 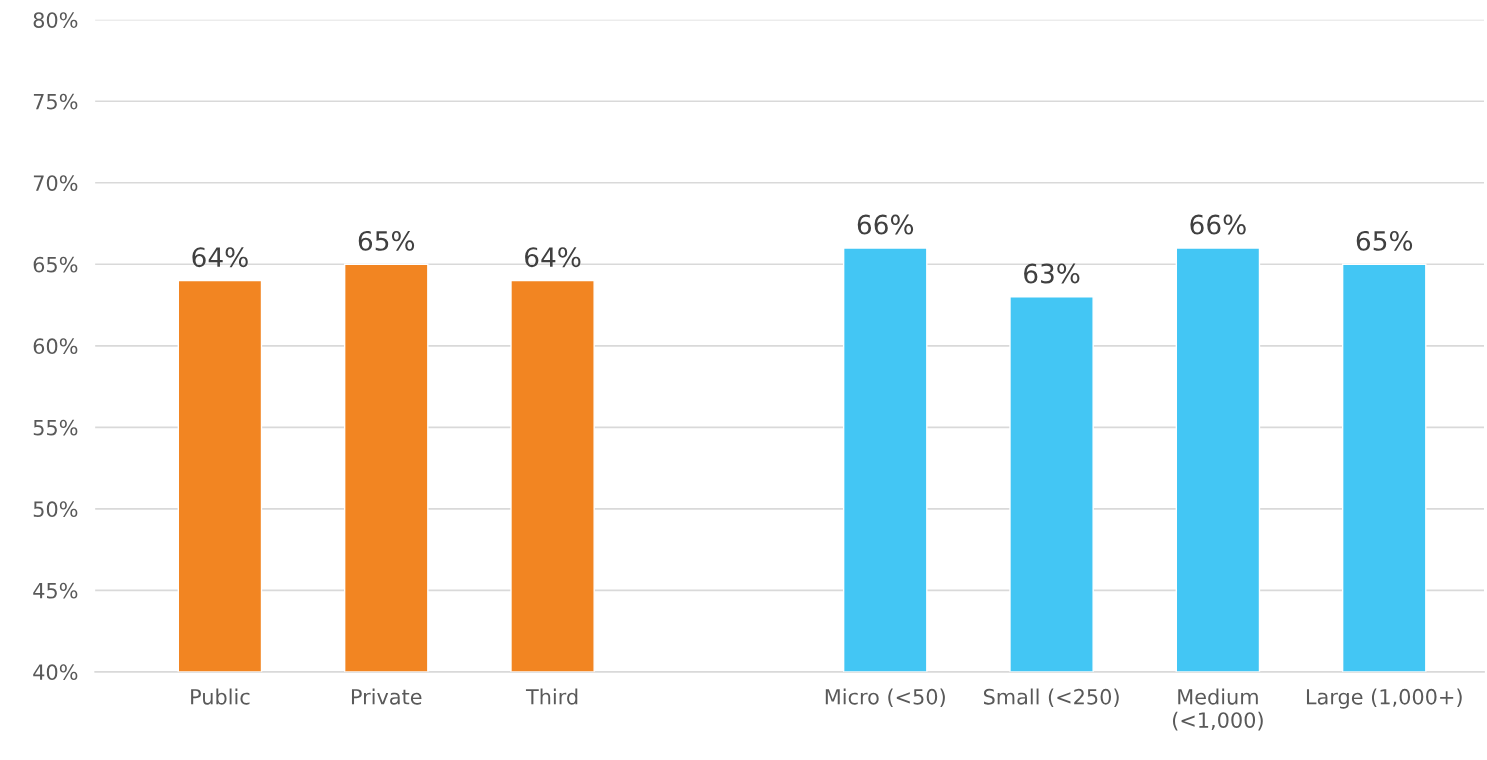 I want to click on x-tick-label: Medium (<1,000), so click(x=1218, y=709).